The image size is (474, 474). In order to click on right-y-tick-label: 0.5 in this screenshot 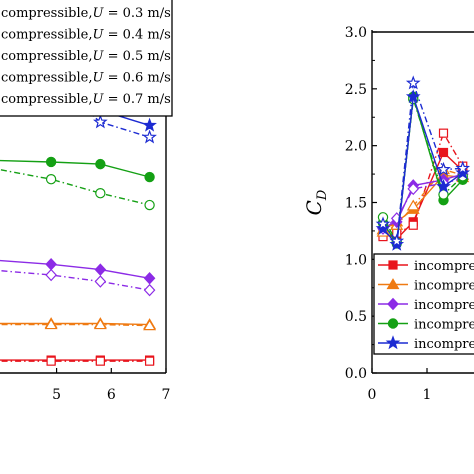, I will do `click(356, 317)`.